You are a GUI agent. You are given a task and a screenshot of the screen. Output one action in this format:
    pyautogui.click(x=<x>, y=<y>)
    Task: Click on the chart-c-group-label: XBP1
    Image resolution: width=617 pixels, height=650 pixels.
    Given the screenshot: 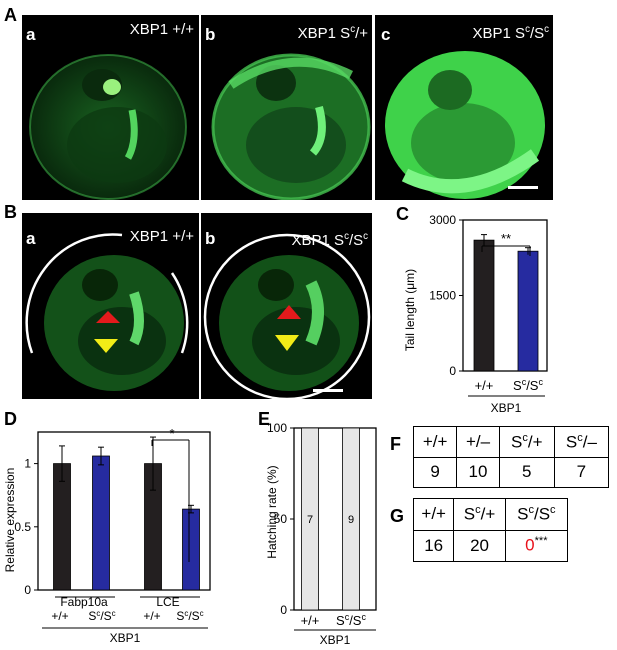 What is the action you would take?
    pyautogui.click(x=506, y=408)
    